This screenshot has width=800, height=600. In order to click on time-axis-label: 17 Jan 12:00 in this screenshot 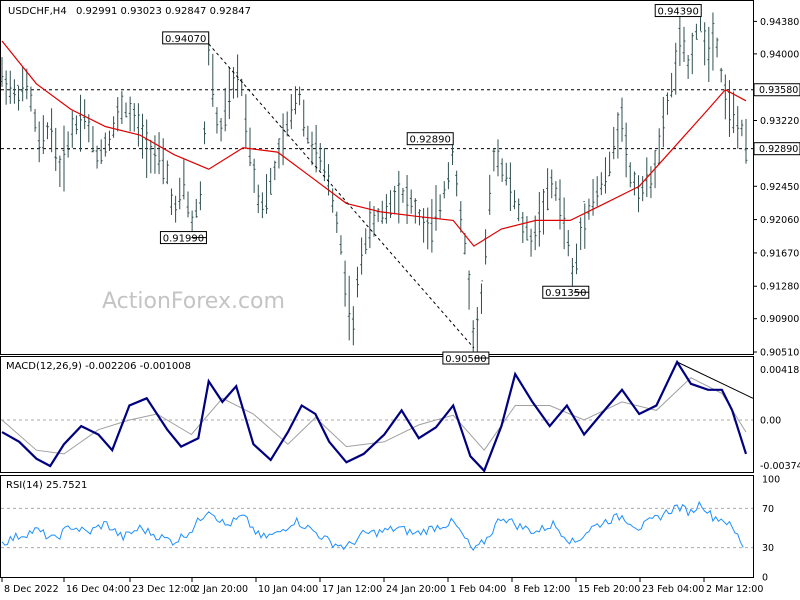, I will do `click(352, 589)`.